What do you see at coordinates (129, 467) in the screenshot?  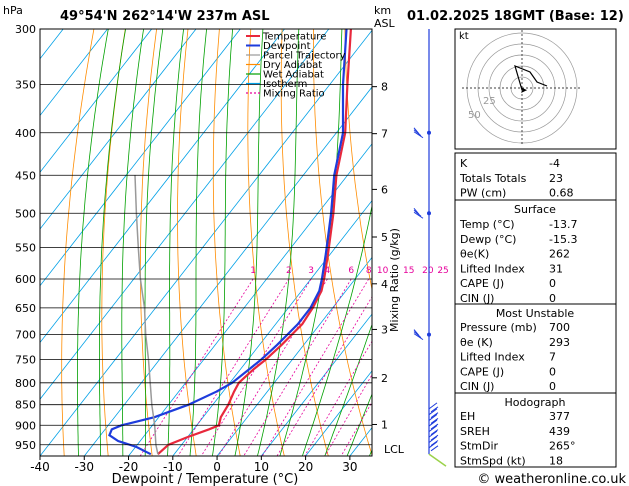 I see `temperature-tick-label: -20` at bounding box center [129, 467].